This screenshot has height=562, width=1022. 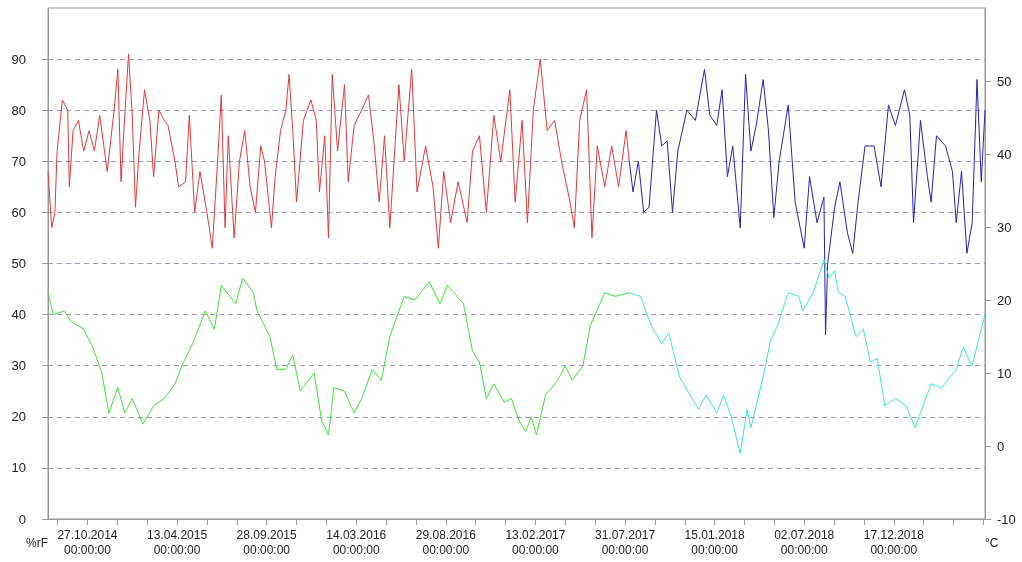 I want to click on y2-tick-label: 40, so click(x=1004, y=154).